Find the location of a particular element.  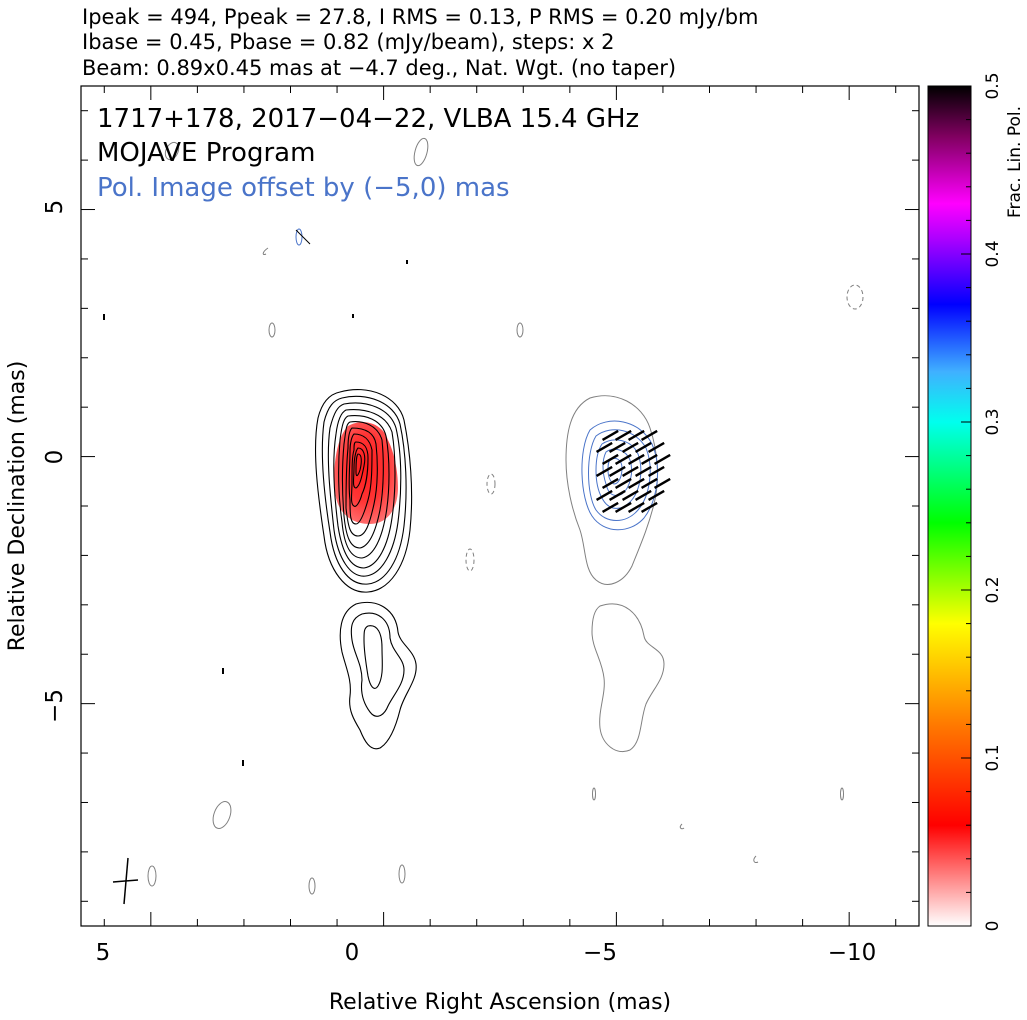

negative-contours is located at coordinates (664, 428).